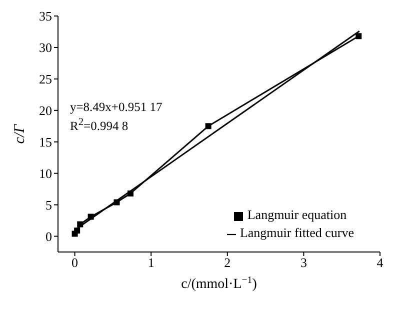 This screenshot has height=329, width=400. Describe the element at coordinates (75, 262) in the screenshot. I see `x-tick-label: 0` at that location.